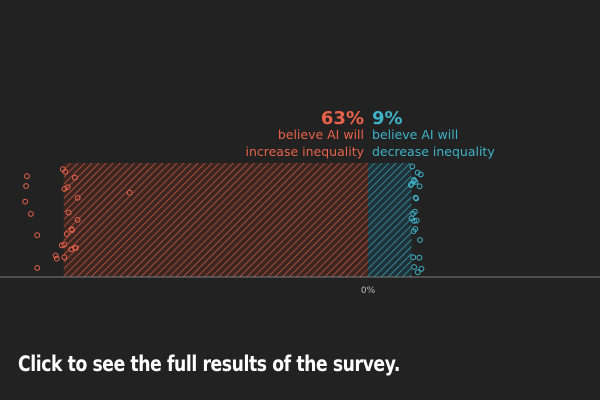 The height and width of the screenshot is (400, 600). I want to click on decrease-desc-line1: believe AI will, so click(415, 134).